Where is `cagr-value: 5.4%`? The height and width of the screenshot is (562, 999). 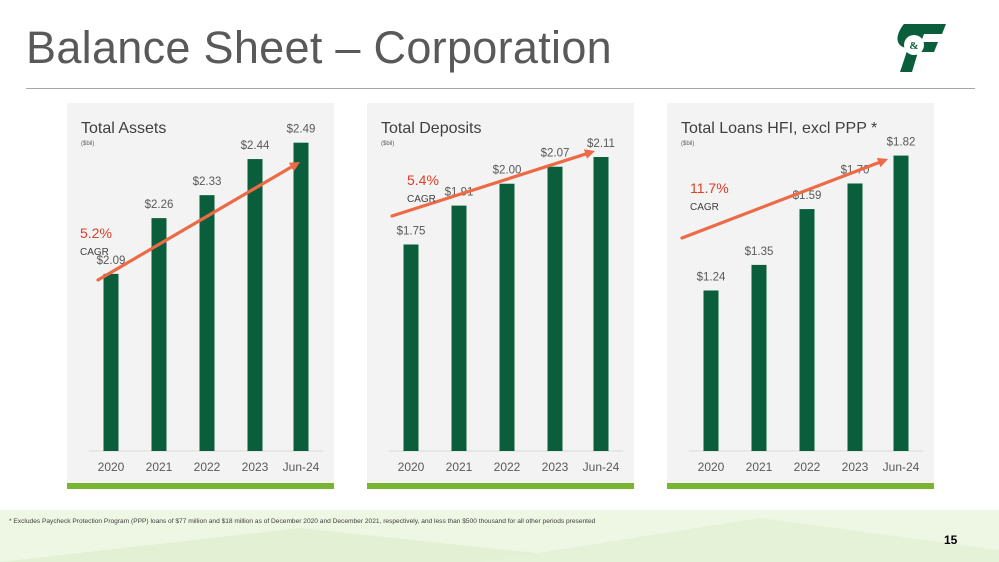 cagr-value: 5.4% is located at coordinates (423, 180).